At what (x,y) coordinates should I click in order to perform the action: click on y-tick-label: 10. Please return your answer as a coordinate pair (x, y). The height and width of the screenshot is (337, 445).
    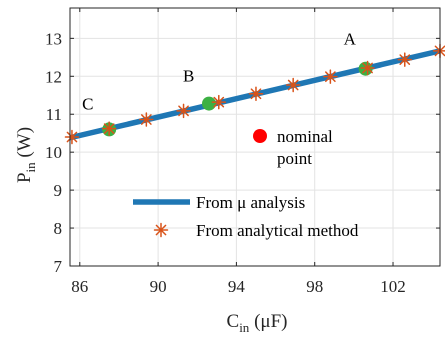
    Looking at the image, I should click on (53, 152).